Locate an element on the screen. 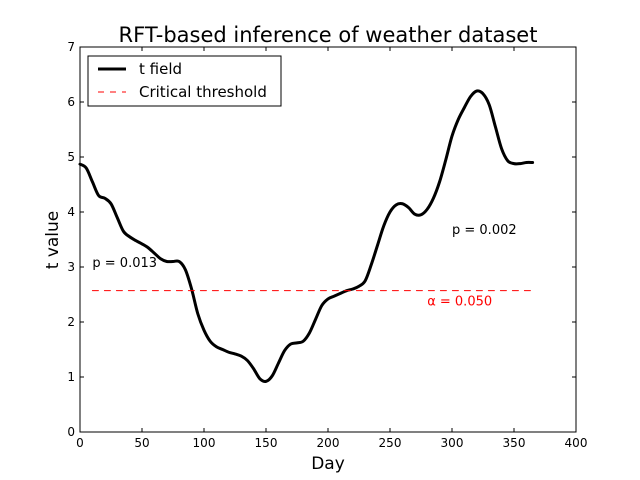 Image resolution: width=640 pixels, height=480 pixels. x-tick-label: 50 is located at coordinates (141, 443).